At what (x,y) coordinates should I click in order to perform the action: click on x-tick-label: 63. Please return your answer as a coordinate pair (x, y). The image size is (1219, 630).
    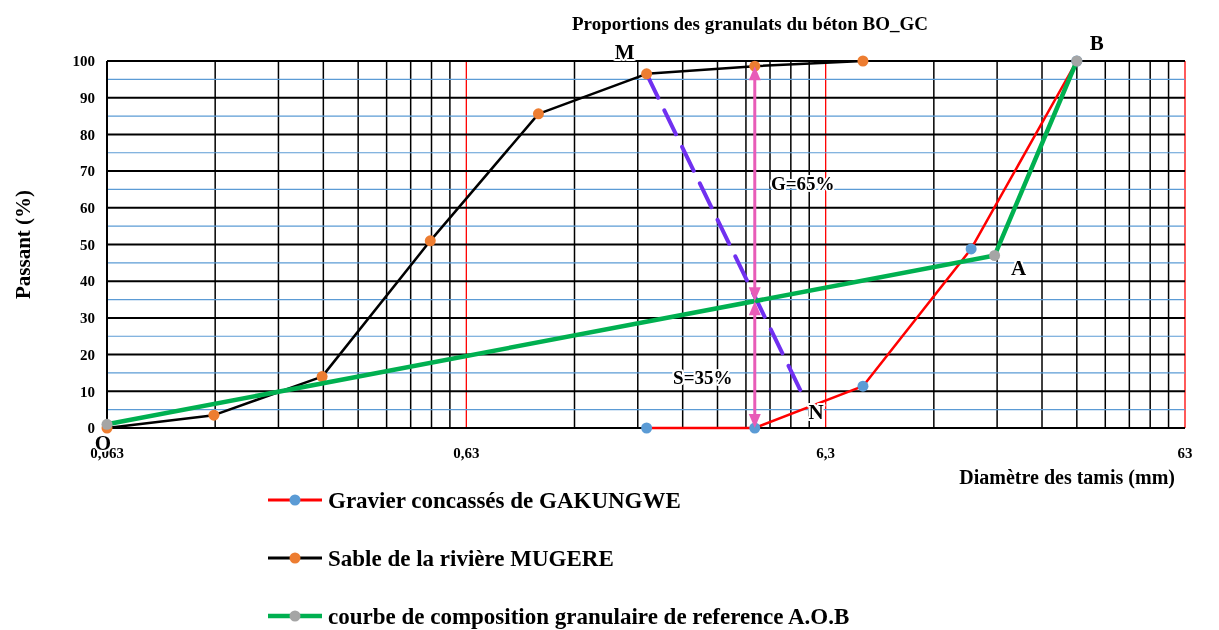
    Looking at the image, I should click on (1185, 453).